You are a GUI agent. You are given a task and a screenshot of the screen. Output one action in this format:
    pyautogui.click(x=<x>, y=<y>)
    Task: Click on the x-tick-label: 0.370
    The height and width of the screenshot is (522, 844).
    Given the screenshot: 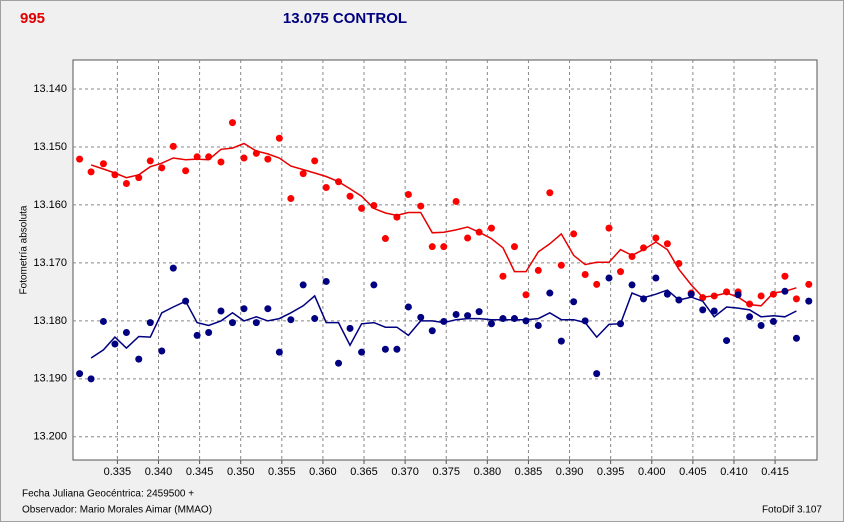 What is the action you would take?
    pyautogui.click(x=405, y=472)
    